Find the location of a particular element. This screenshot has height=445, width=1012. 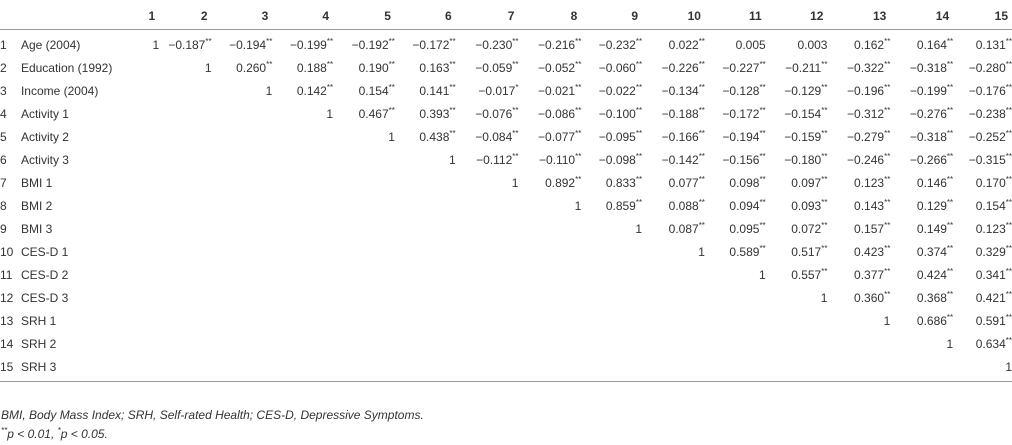

row-label: BMI 3 is located at coordinates (36, 229).